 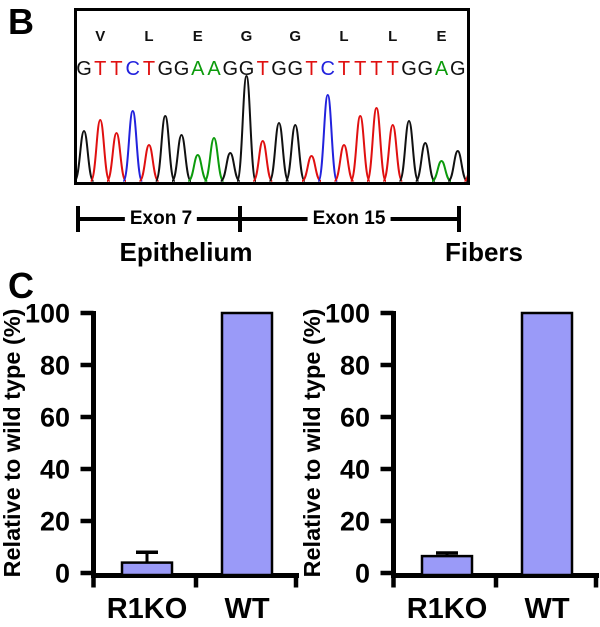 What do you see at coordinates (21, 285) in the screenshot?
I see `panel-c-label: C` at bounding box center [21, 285].